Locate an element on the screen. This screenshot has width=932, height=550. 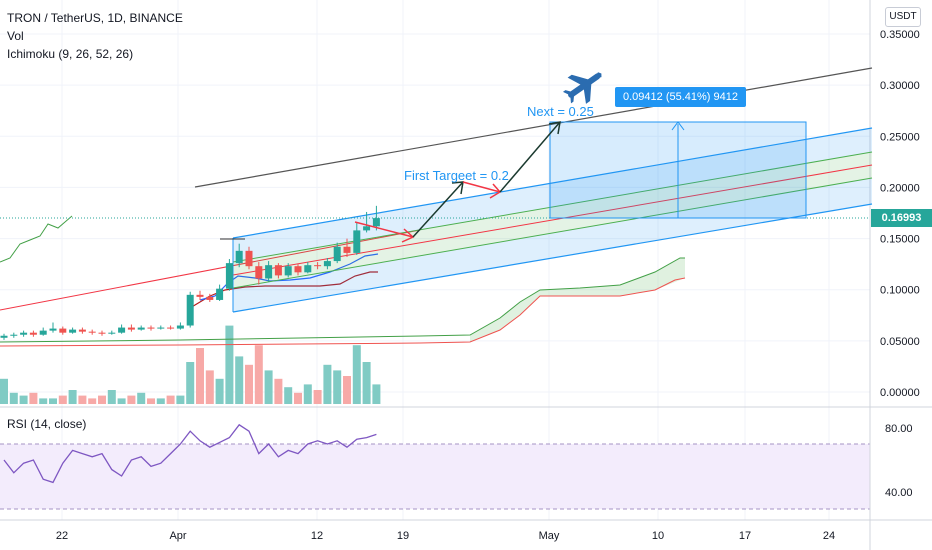
channel-green-lower is located at coordinates (552, 233).